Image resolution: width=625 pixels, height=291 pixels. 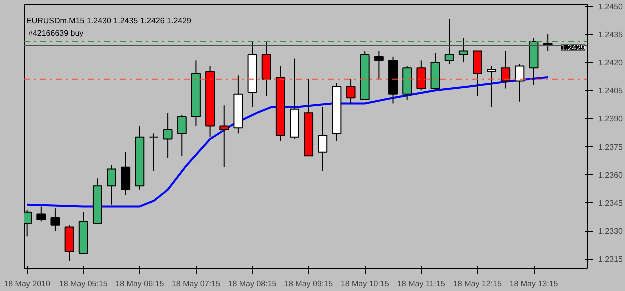 I want to click on x-tick-label: 18 May 10:15, so click(x=365, y=284).